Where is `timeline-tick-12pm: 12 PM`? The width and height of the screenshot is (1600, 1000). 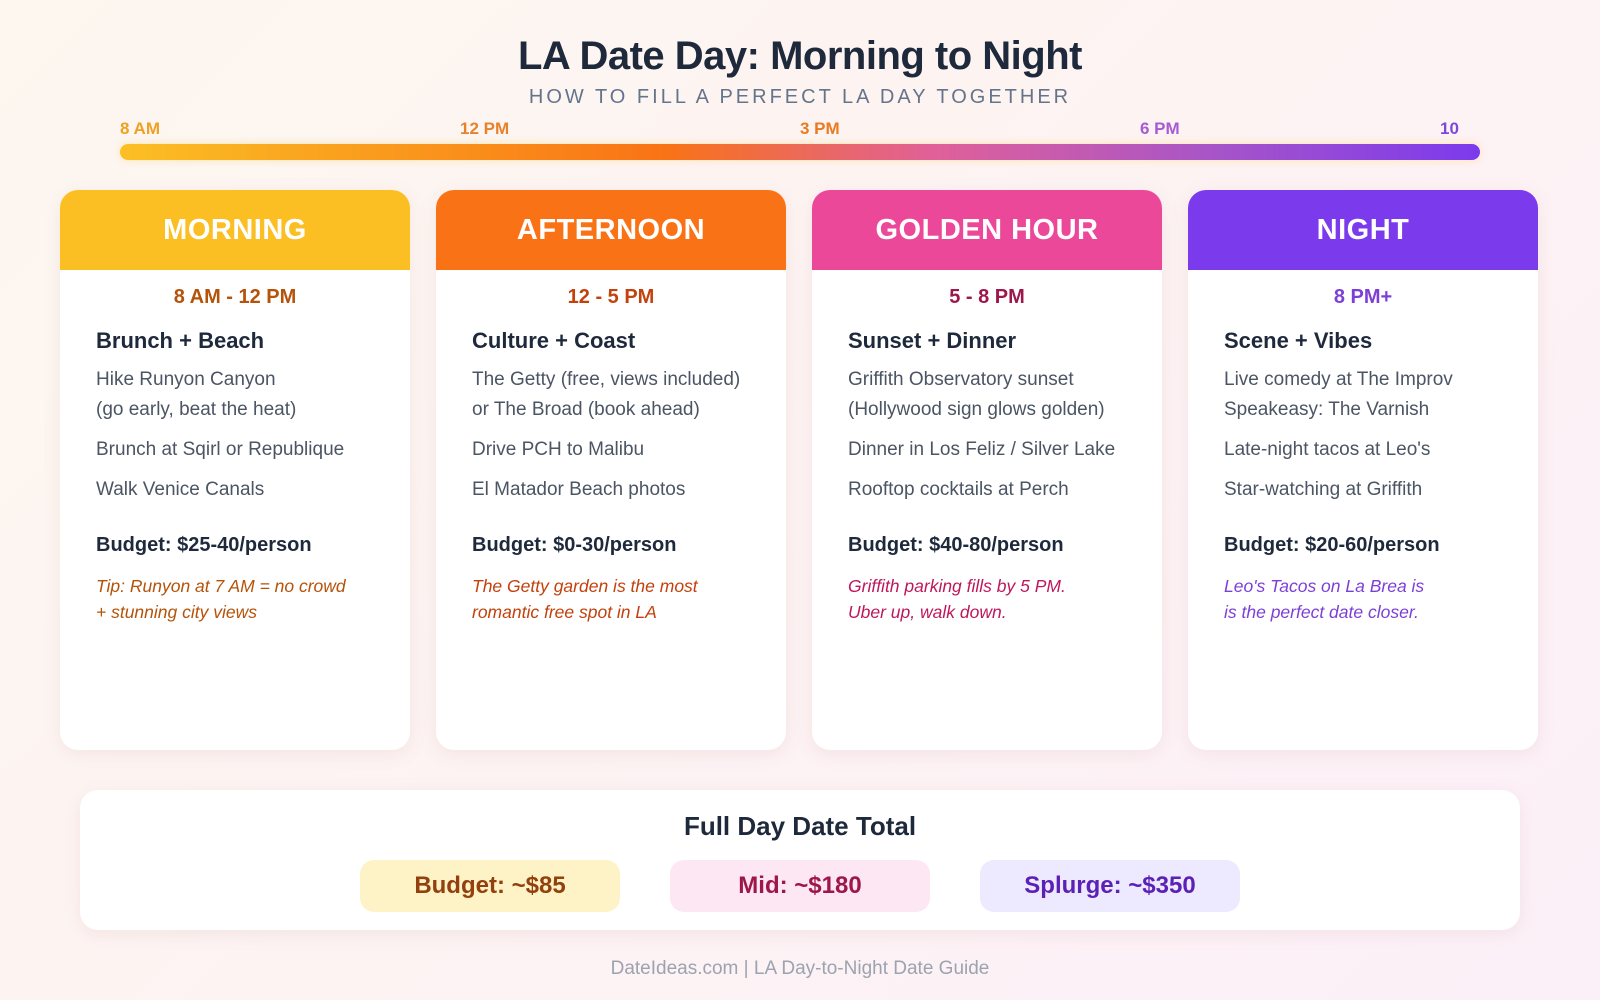 timeline-tick-12pm: 12 PM is located at coordinates (485, 128).